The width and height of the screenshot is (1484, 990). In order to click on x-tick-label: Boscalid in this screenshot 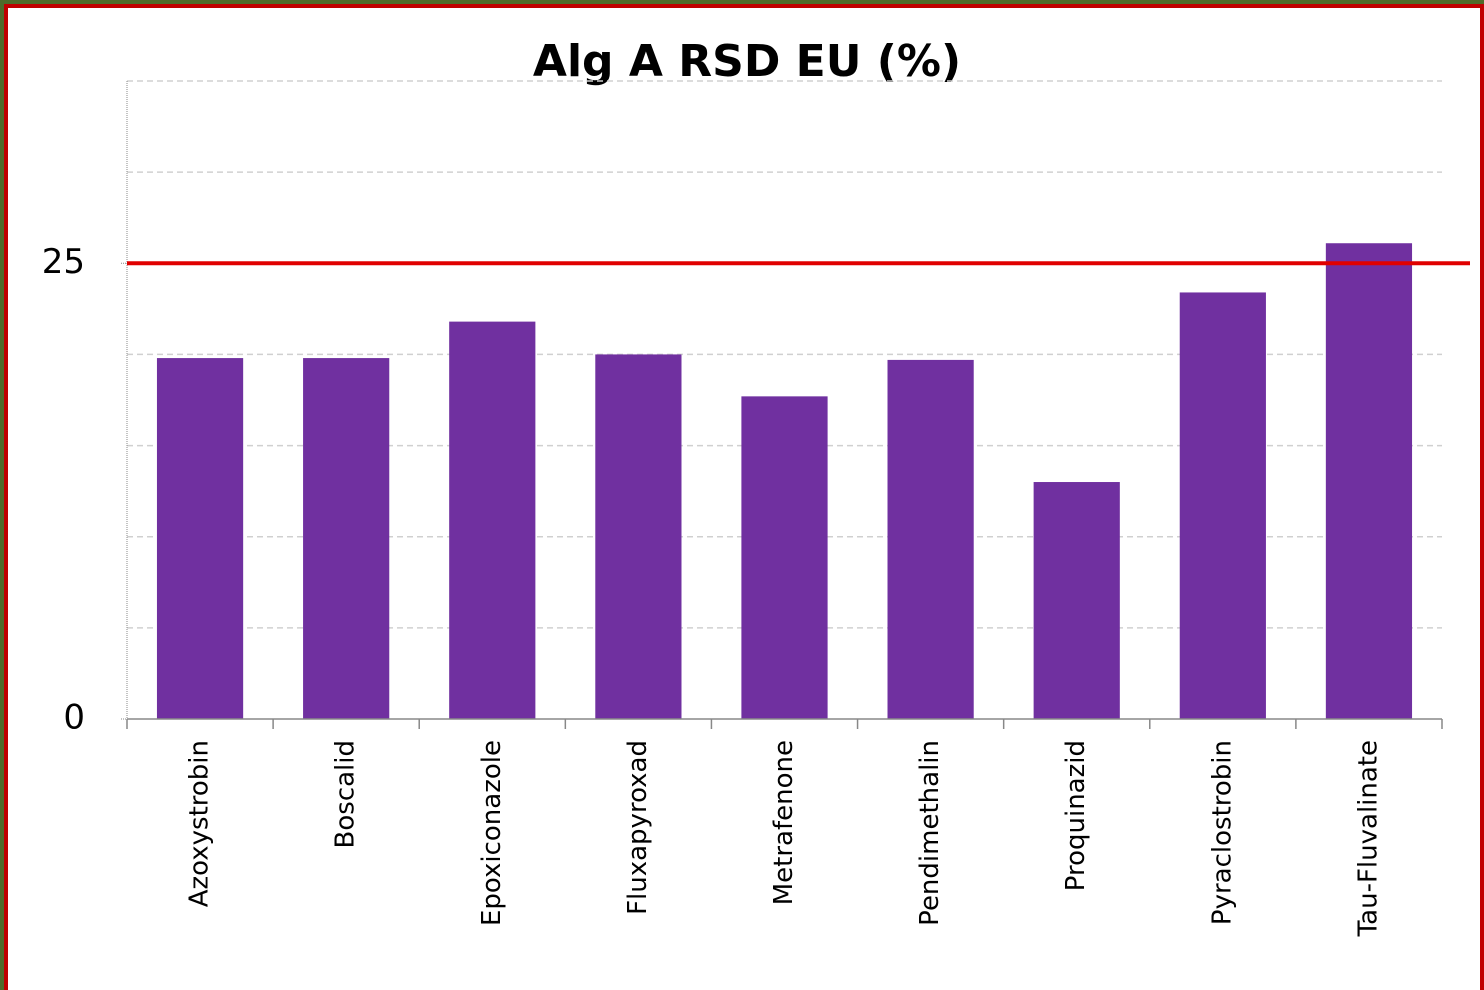, I will do `click(346, 794)`.